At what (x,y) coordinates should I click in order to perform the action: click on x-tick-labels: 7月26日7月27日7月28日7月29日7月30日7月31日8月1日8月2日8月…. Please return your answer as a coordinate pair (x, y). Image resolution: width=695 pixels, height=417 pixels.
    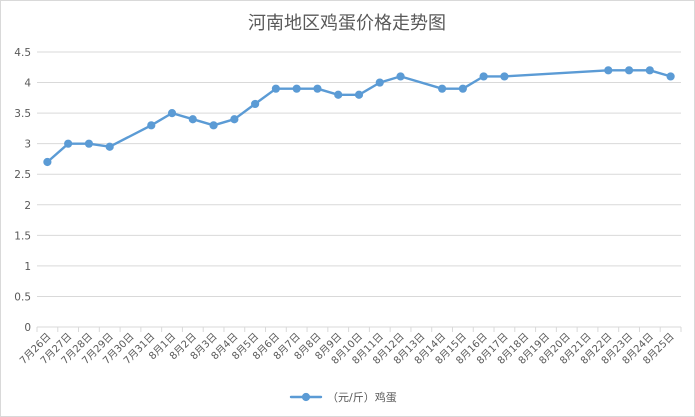
    Looking at the image, I should click on (346, 349).